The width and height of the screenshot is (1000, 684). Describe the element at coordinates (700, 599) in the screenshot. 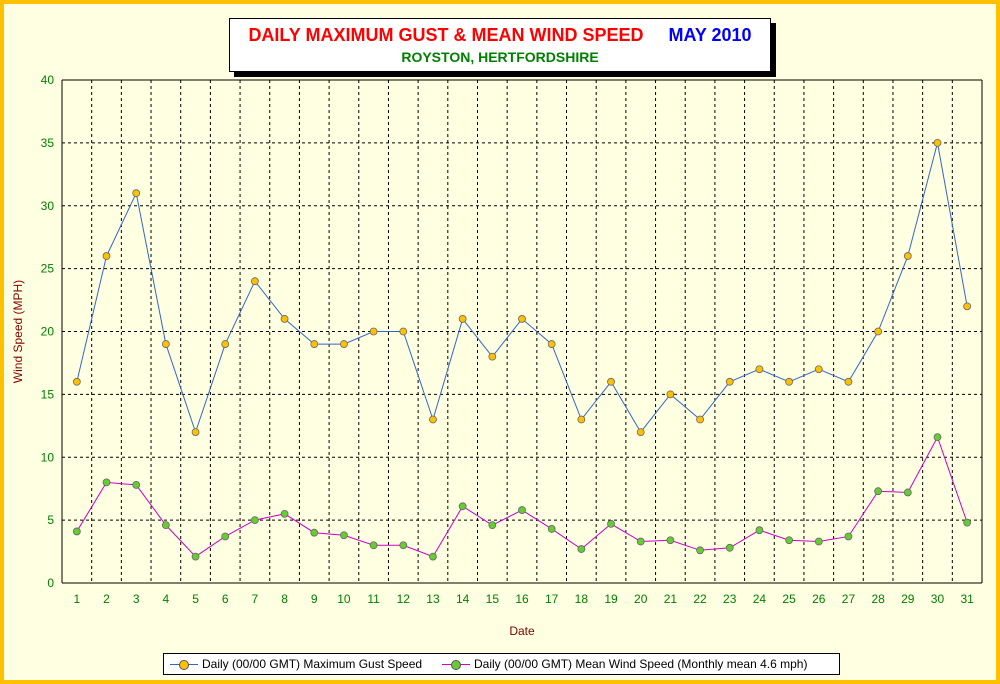

I see `x-tick-label: 22` at that location.